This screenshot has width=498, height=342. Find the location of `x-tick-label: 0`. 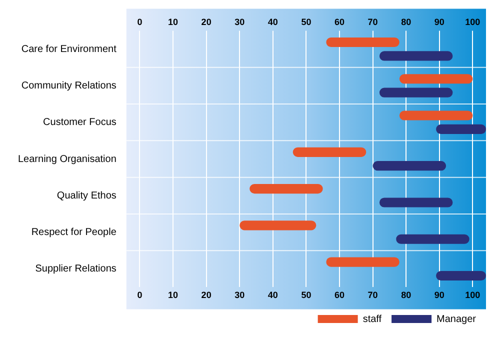

x-tick-label: 0 is located at coordinates (139, 295).